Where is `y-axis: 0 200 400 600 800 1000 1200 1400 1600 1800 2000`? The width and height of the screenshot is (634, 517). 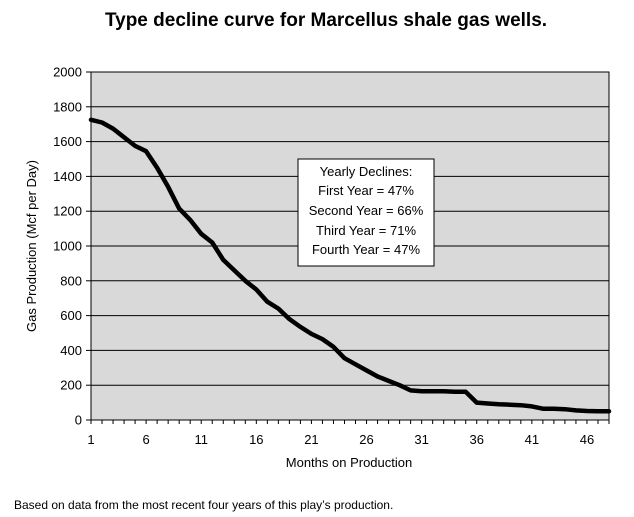
y-axis: 0 200 400 600 800 1000 1200 1400 1600 1800 2000 is located at coordinates (72, 246).